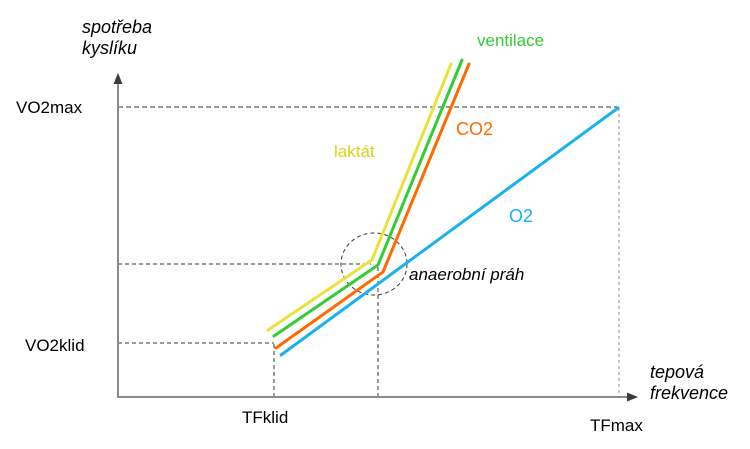 The width and height of the screenshot is (750, 449). Describe the element at coordinates (49, 107) in the screenshot. I see `label-vo2max: VO2max` at that location.